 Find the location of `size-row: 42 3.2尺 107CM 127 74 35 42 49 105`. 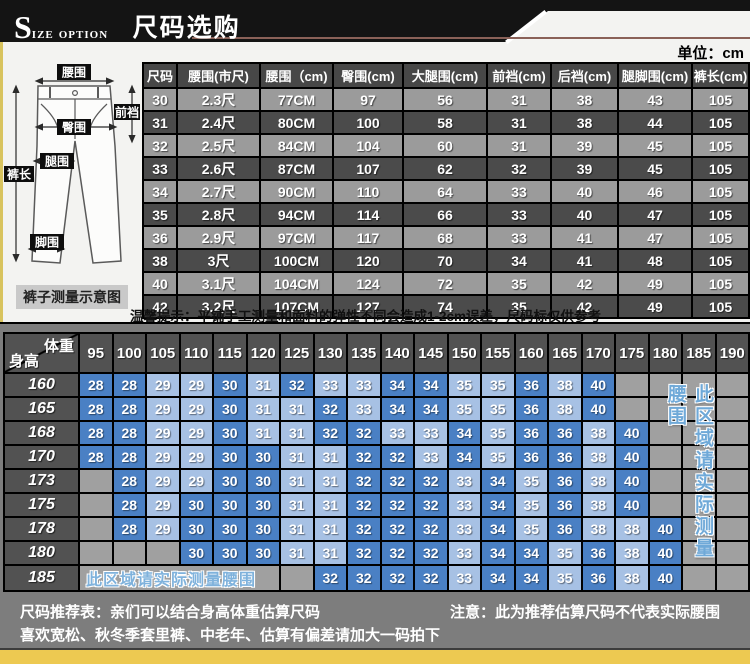

size-row: 42 3.2尺 107CM 127 74 35 42 49 105 is located at coordinates (446, 306).